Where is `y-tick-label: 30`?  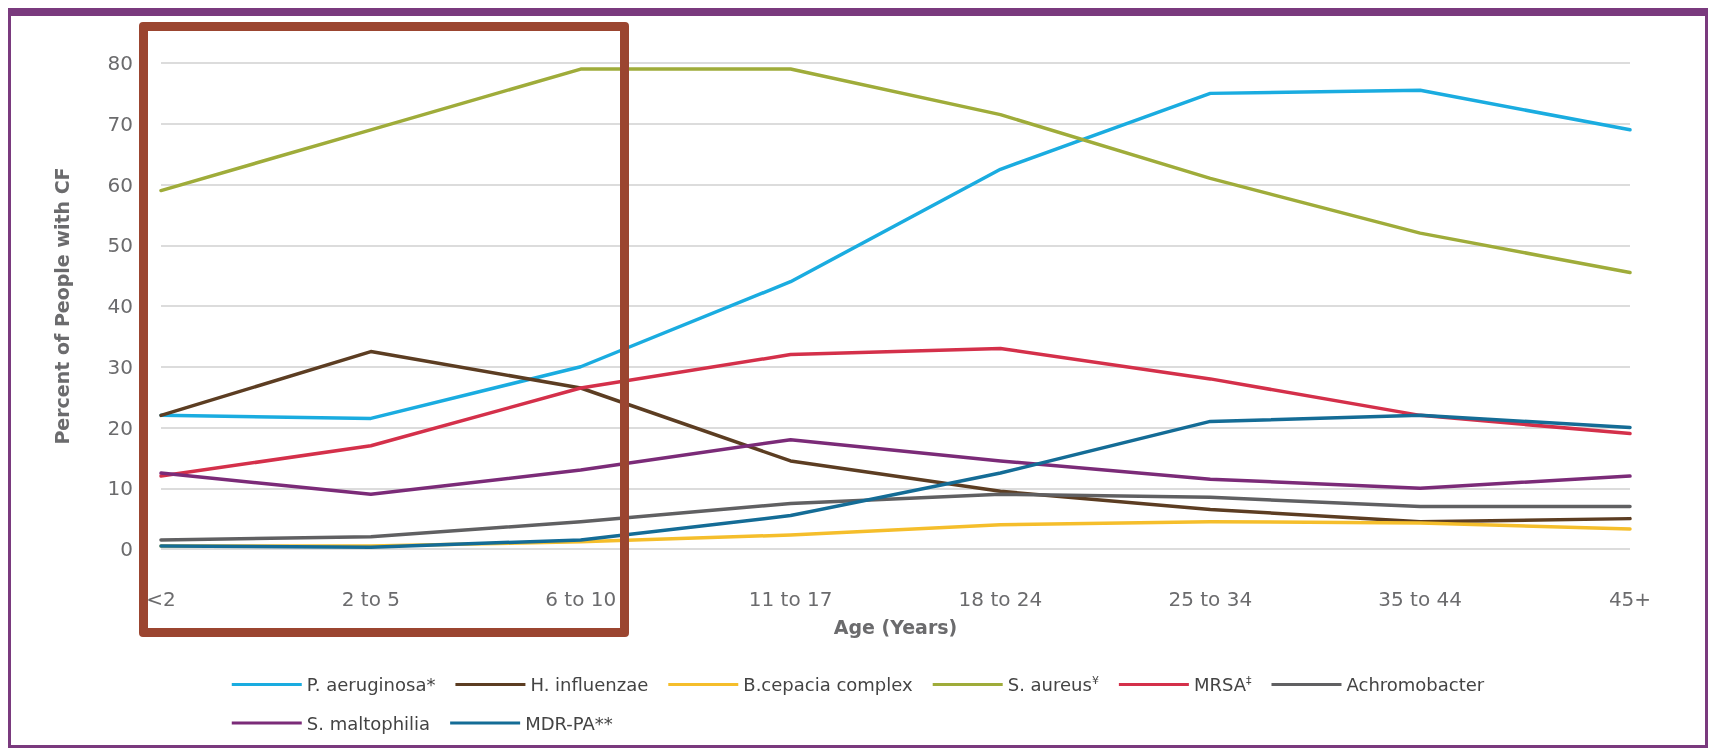
y-tick-label: 30 is located at coordinates (120, 366).